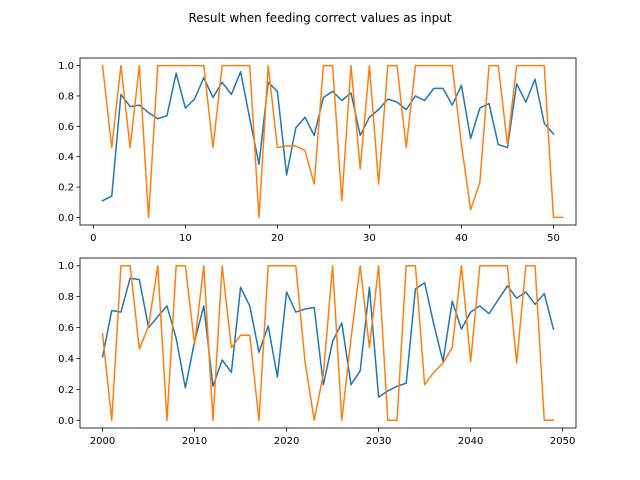 This screenshot has width=640, height=480. Describe the element at coordinates (553, 238) in the screenshot. I see `x-tick-label: 50` at that location.